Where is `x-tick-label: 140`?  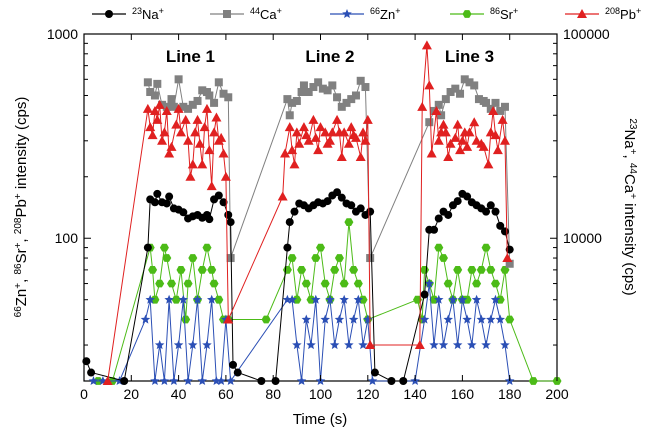 x-tick-label: 140 is located at coordinates (415, 394).